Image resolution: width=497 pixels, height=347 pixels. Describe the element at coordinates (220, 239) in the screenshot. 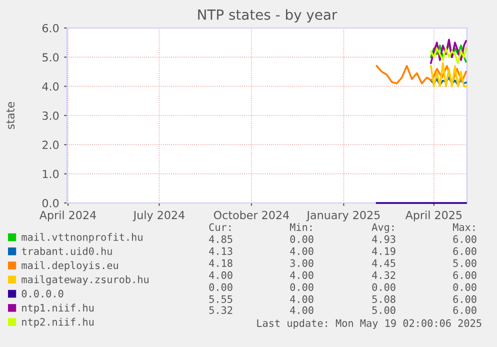

I see `text: 4.85` at that location.